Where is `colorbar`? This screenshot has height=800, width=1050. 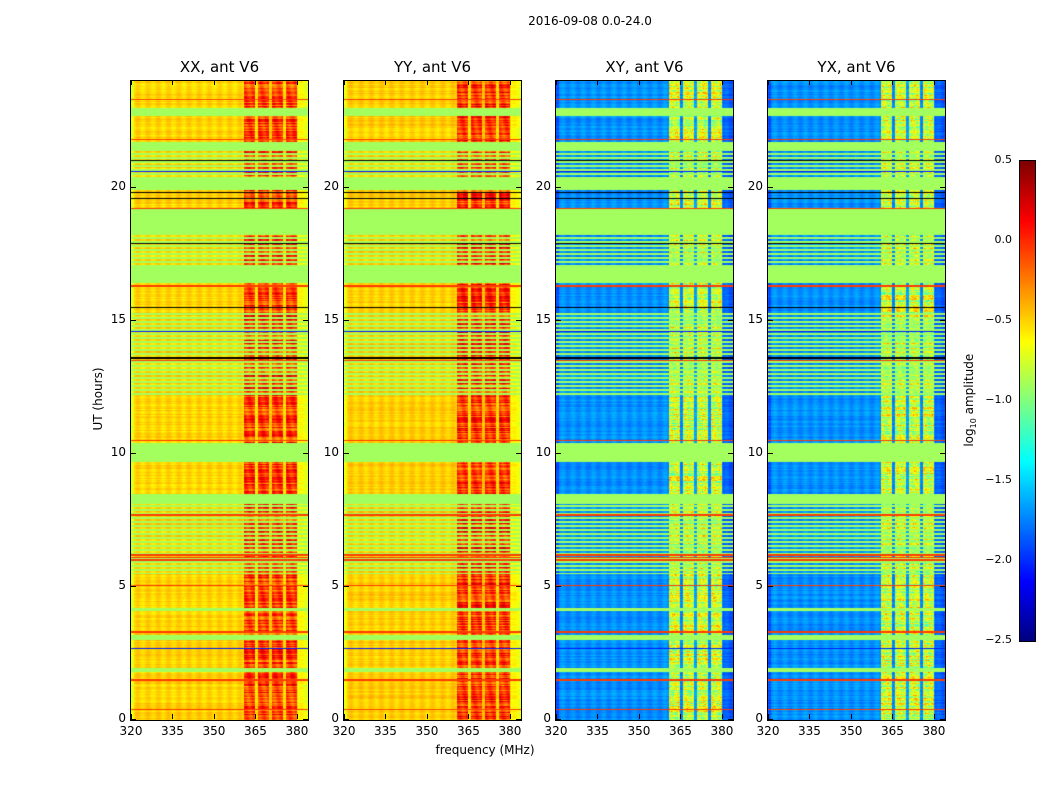 colorbar is located at coordinates (1027, 401).